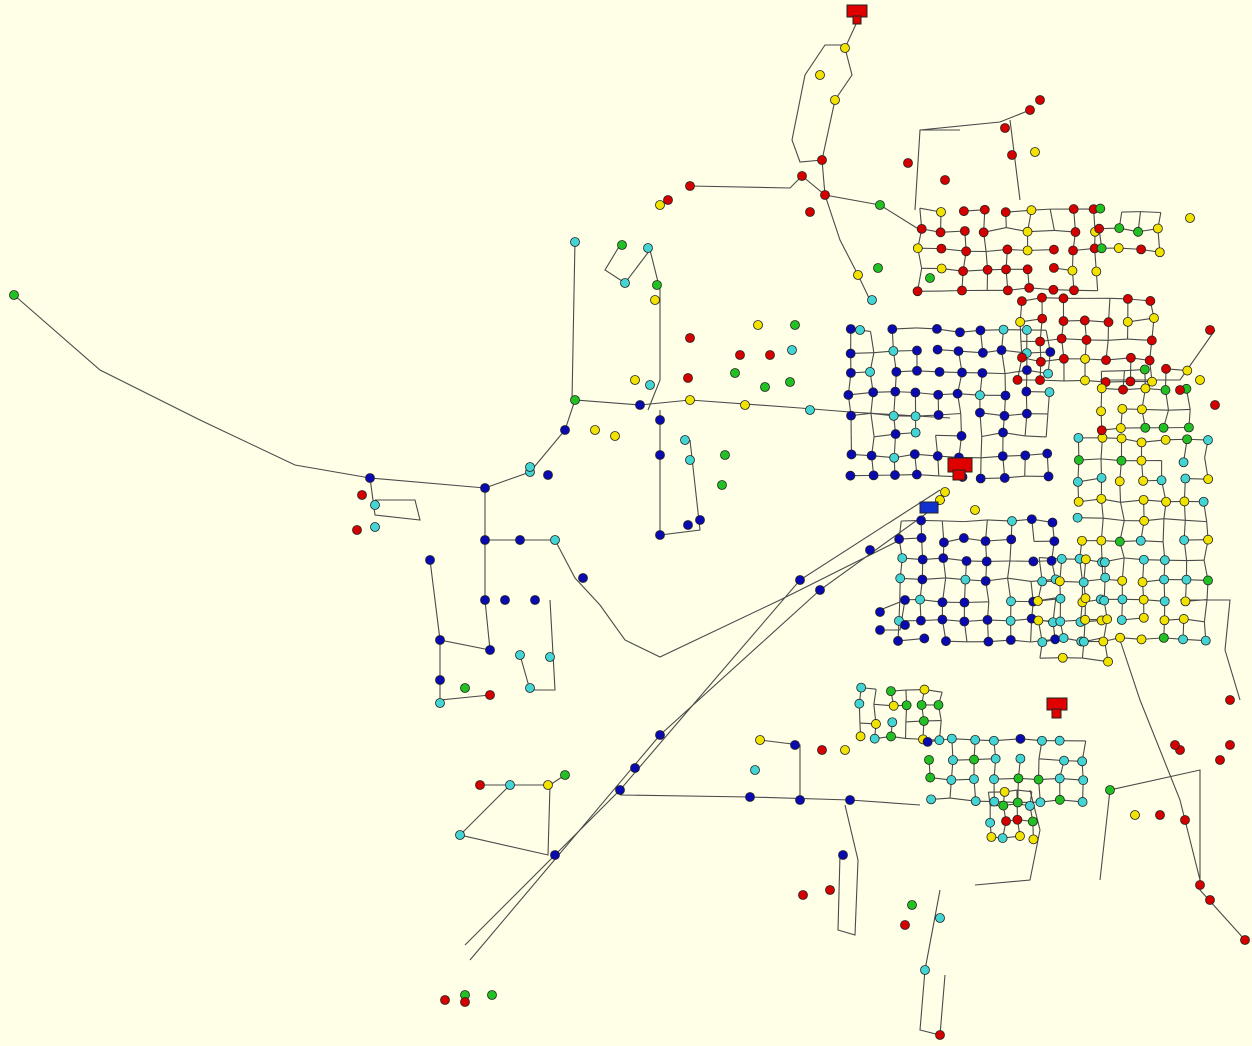  Describe the element at coordinates (957, 361) in the screenshot. I see `tanks` at that location.